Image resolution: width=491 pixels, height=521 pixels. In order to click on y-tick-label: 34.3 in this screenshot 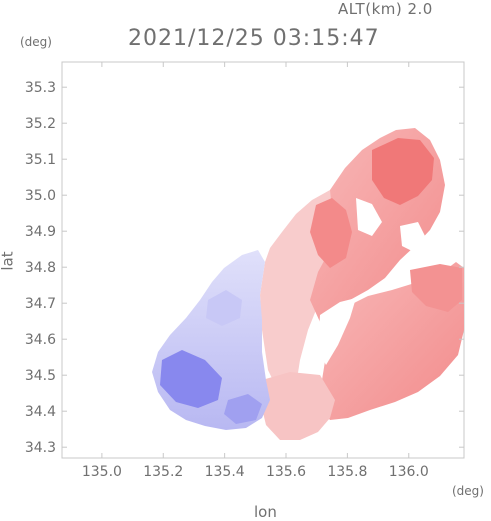, I will do `click(40, 448)`.